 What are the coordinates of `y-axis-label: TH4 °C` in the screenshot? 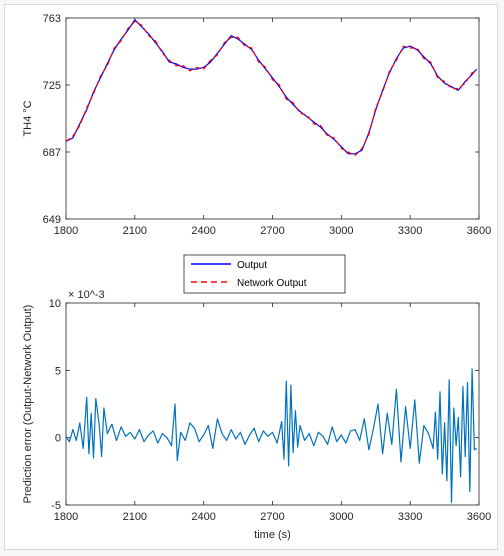 It's located at (28, 118).